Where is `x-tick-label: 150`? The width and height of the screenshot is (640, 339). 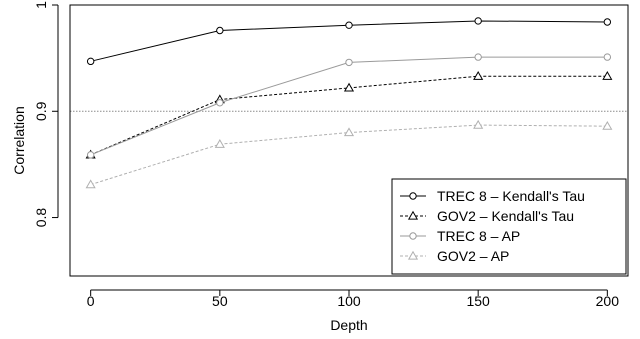
x-tick-label: 150 is located at coordinates (478, 301).